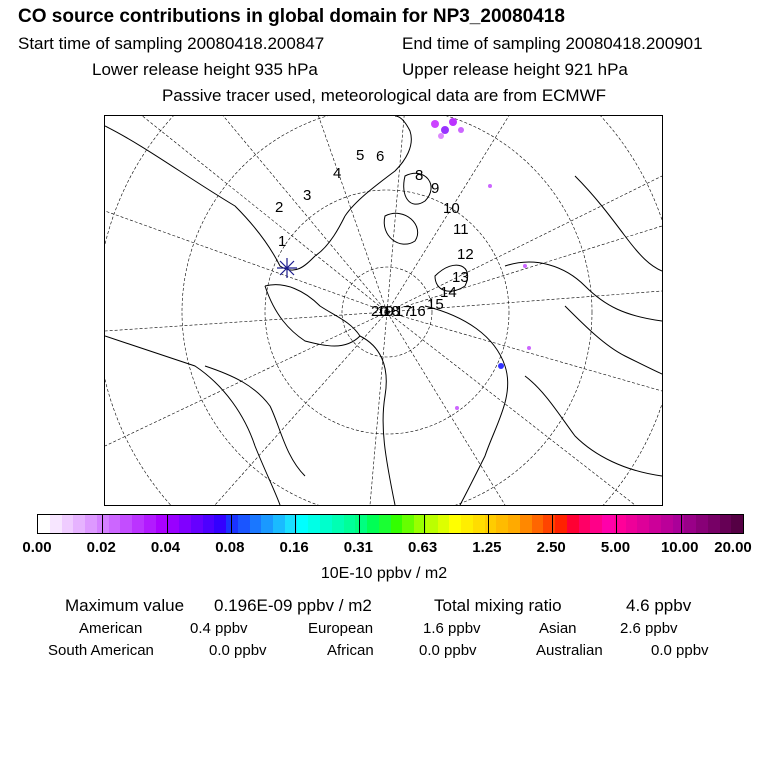 This screenshot has width=768, height=768. What do you see at coordinates (435, 304) in the screenshot?
I see `traj-label-15: 15` at bounding box center [435, 304].